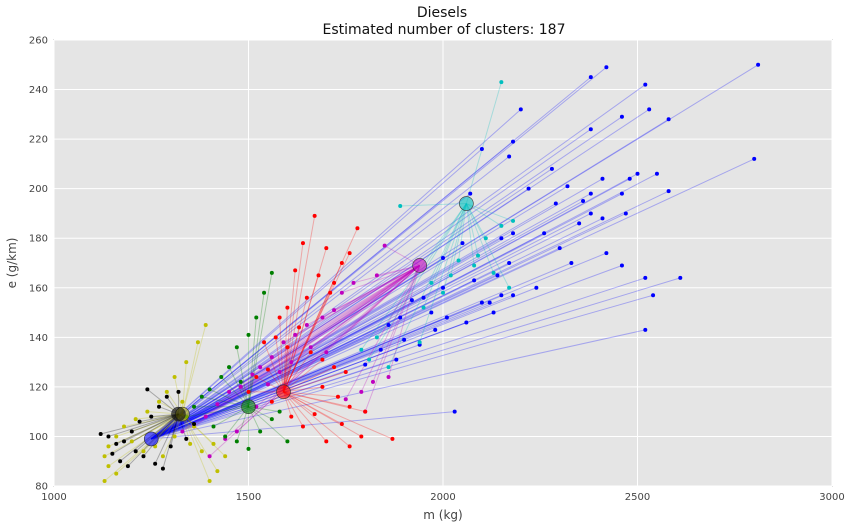  What do you see at coordinates (38, 189) in the screenshot?
I see `y-tick-label: 200` at bounding box center [38, 189].